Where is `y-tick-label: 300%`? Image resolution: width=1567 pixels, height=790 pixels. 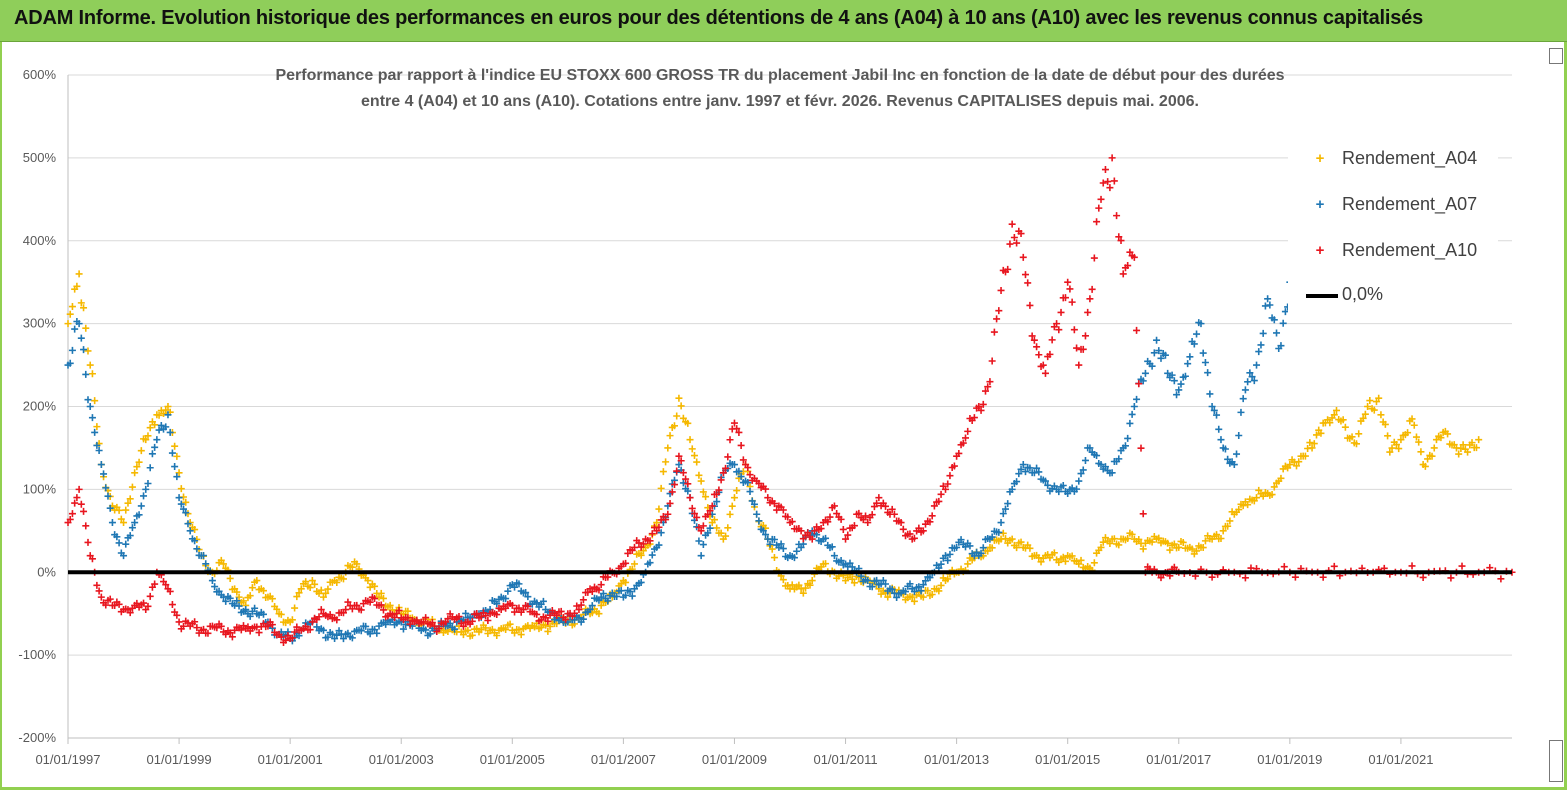
y-tick-label: 300% is located at coordinates (40, 323).